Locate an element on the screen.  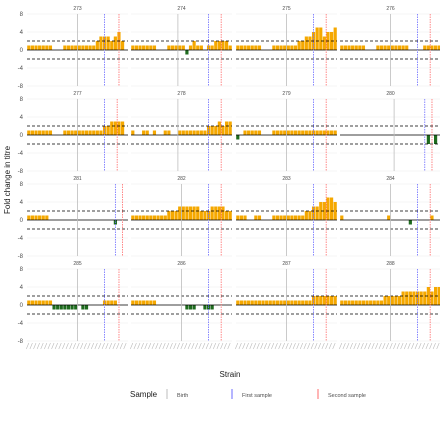
panel-title: 279 is located at coordinates (286, 94).